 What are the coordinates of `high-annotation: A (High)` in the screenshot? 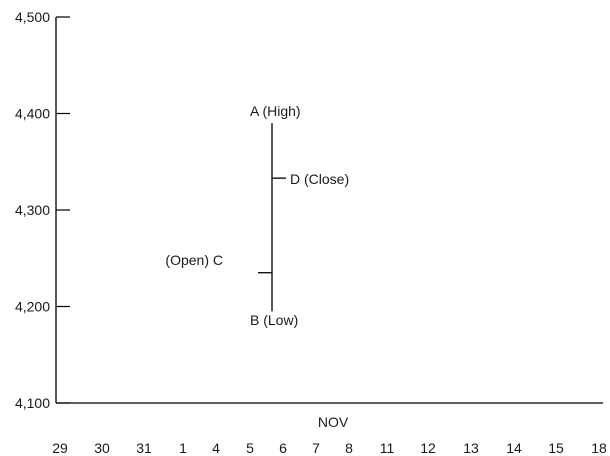 It's located at (275, 111).